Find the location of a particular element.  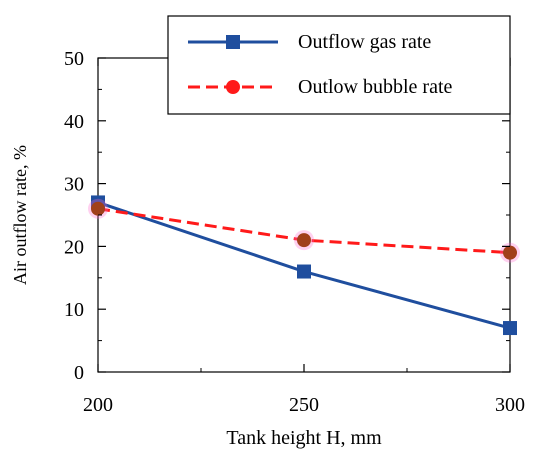

x-tick-label: 300 is located at coordinates (510, 405).